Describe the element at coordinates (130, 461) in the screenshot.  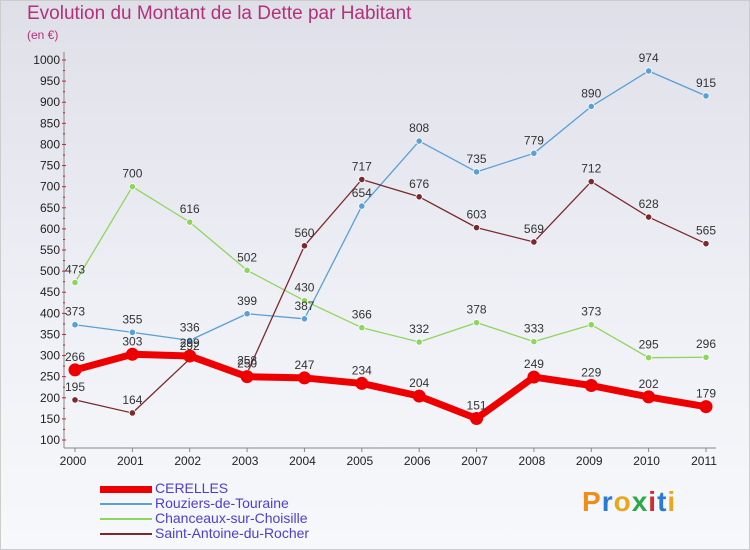
I see `x-tick-label: 2001` at that location.